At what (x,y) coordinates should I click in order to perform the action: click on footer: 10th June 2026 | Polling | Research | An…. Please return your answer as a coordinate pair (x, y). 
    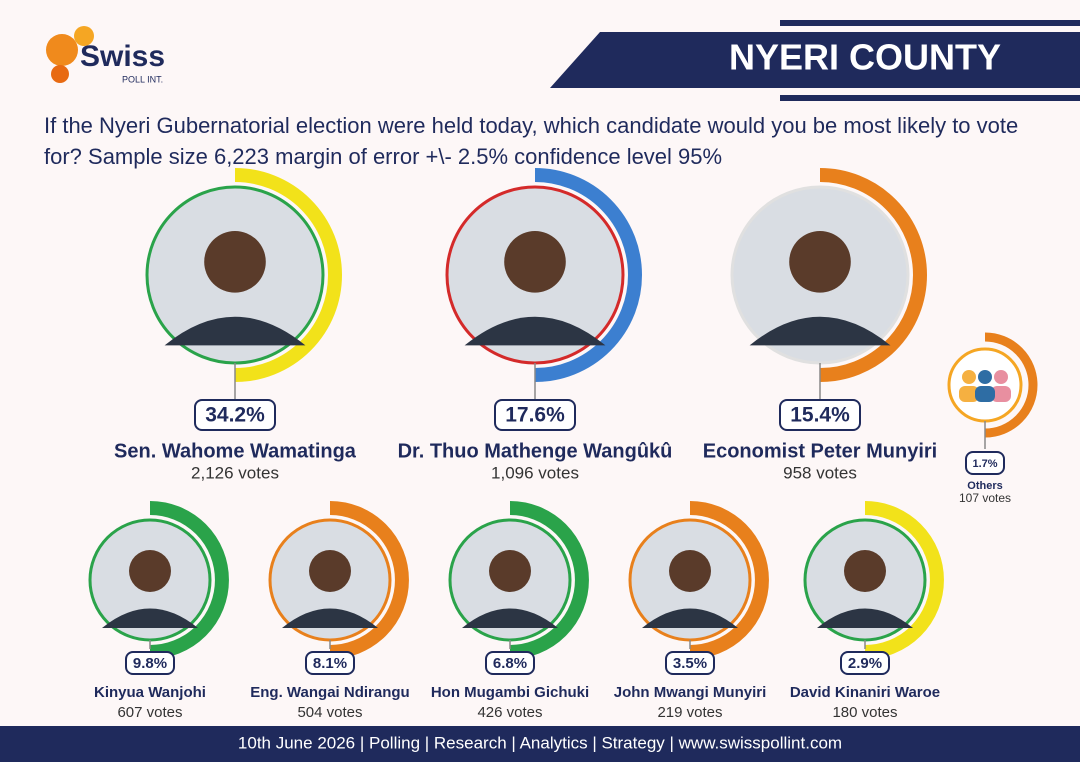
    Looking at the image, I should click on (540, 742).